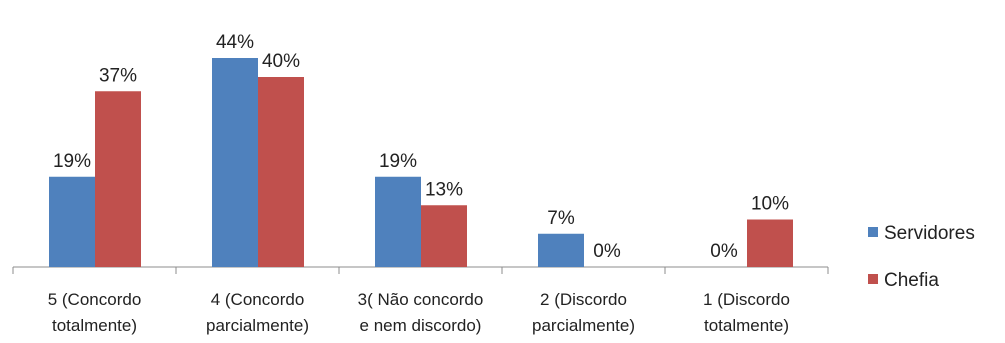  Describe the element at coordinates (281, 61) in the screenshot. I see `data-label-chefia-2: 40%` at that location.